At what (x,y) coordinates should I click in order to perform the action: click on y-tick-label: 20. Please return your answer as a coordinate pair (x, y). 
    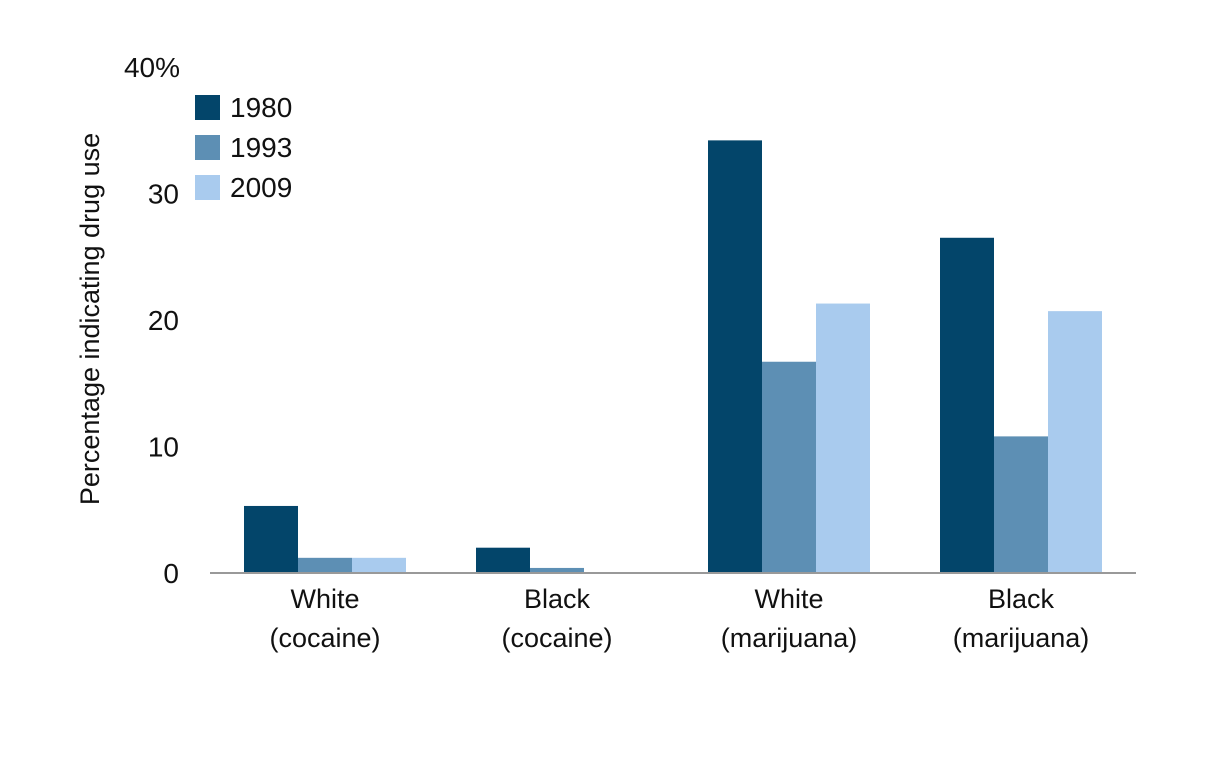
    Looking at the image, I should click on (163, 320).